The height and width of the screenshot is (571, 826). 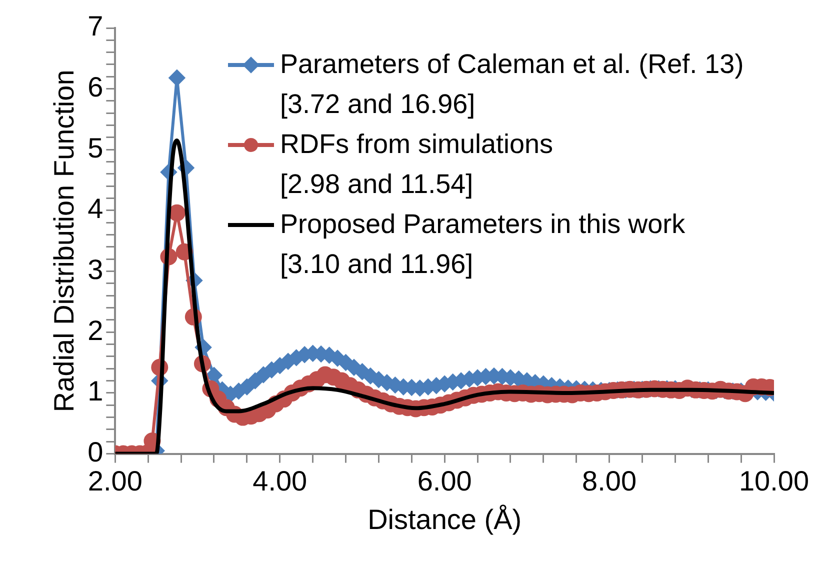 What do you see at coordinates (444, 480) in the screenshot?
I see `x-tick-label: 6.00` at bounding box center [444, 480].